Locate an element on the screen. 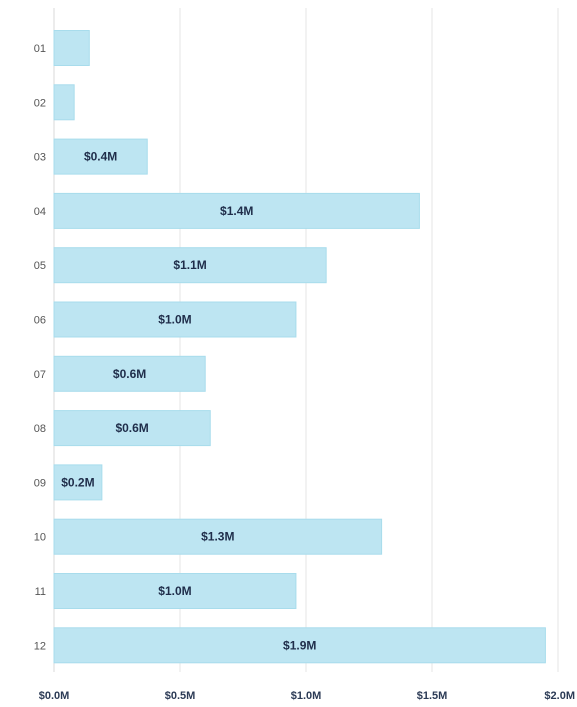 This screenshot has width=577, height=707. category-axis: 01 02 03 04 05 06 07 08 09 10 11 12 is located at coordinates (40, 347).